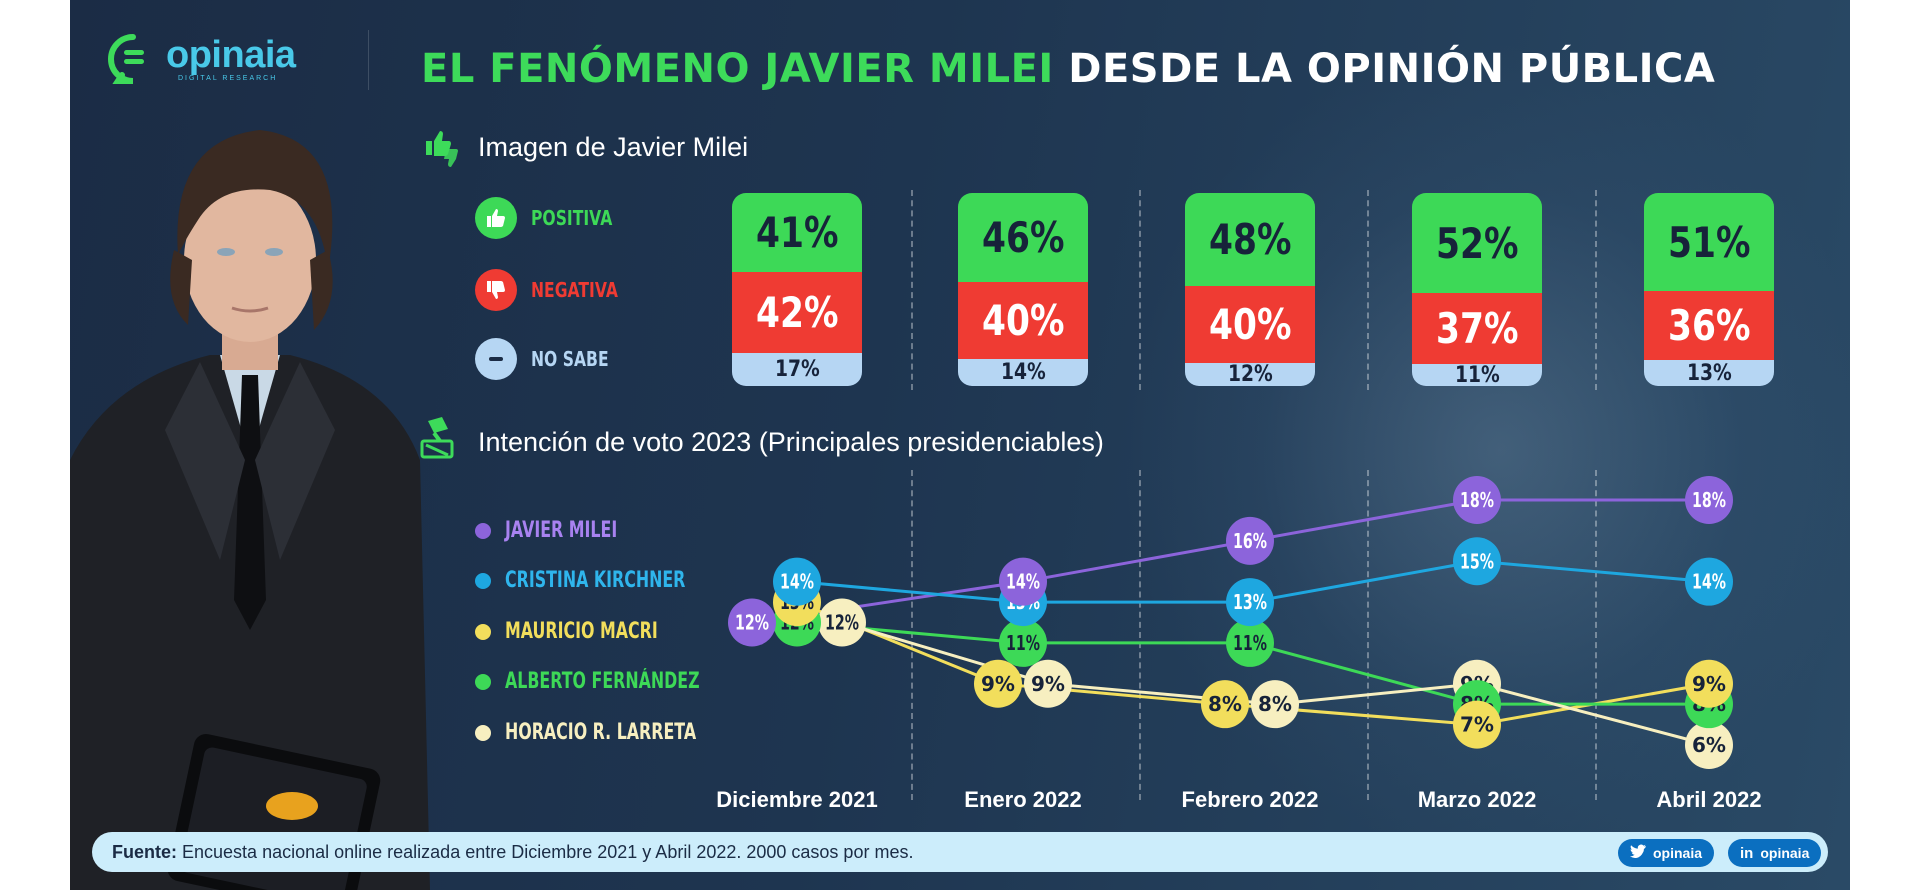 This screenshot has height=890, width=1920. I want to click on no-sabe-value: 12%, so click(1250, 374).